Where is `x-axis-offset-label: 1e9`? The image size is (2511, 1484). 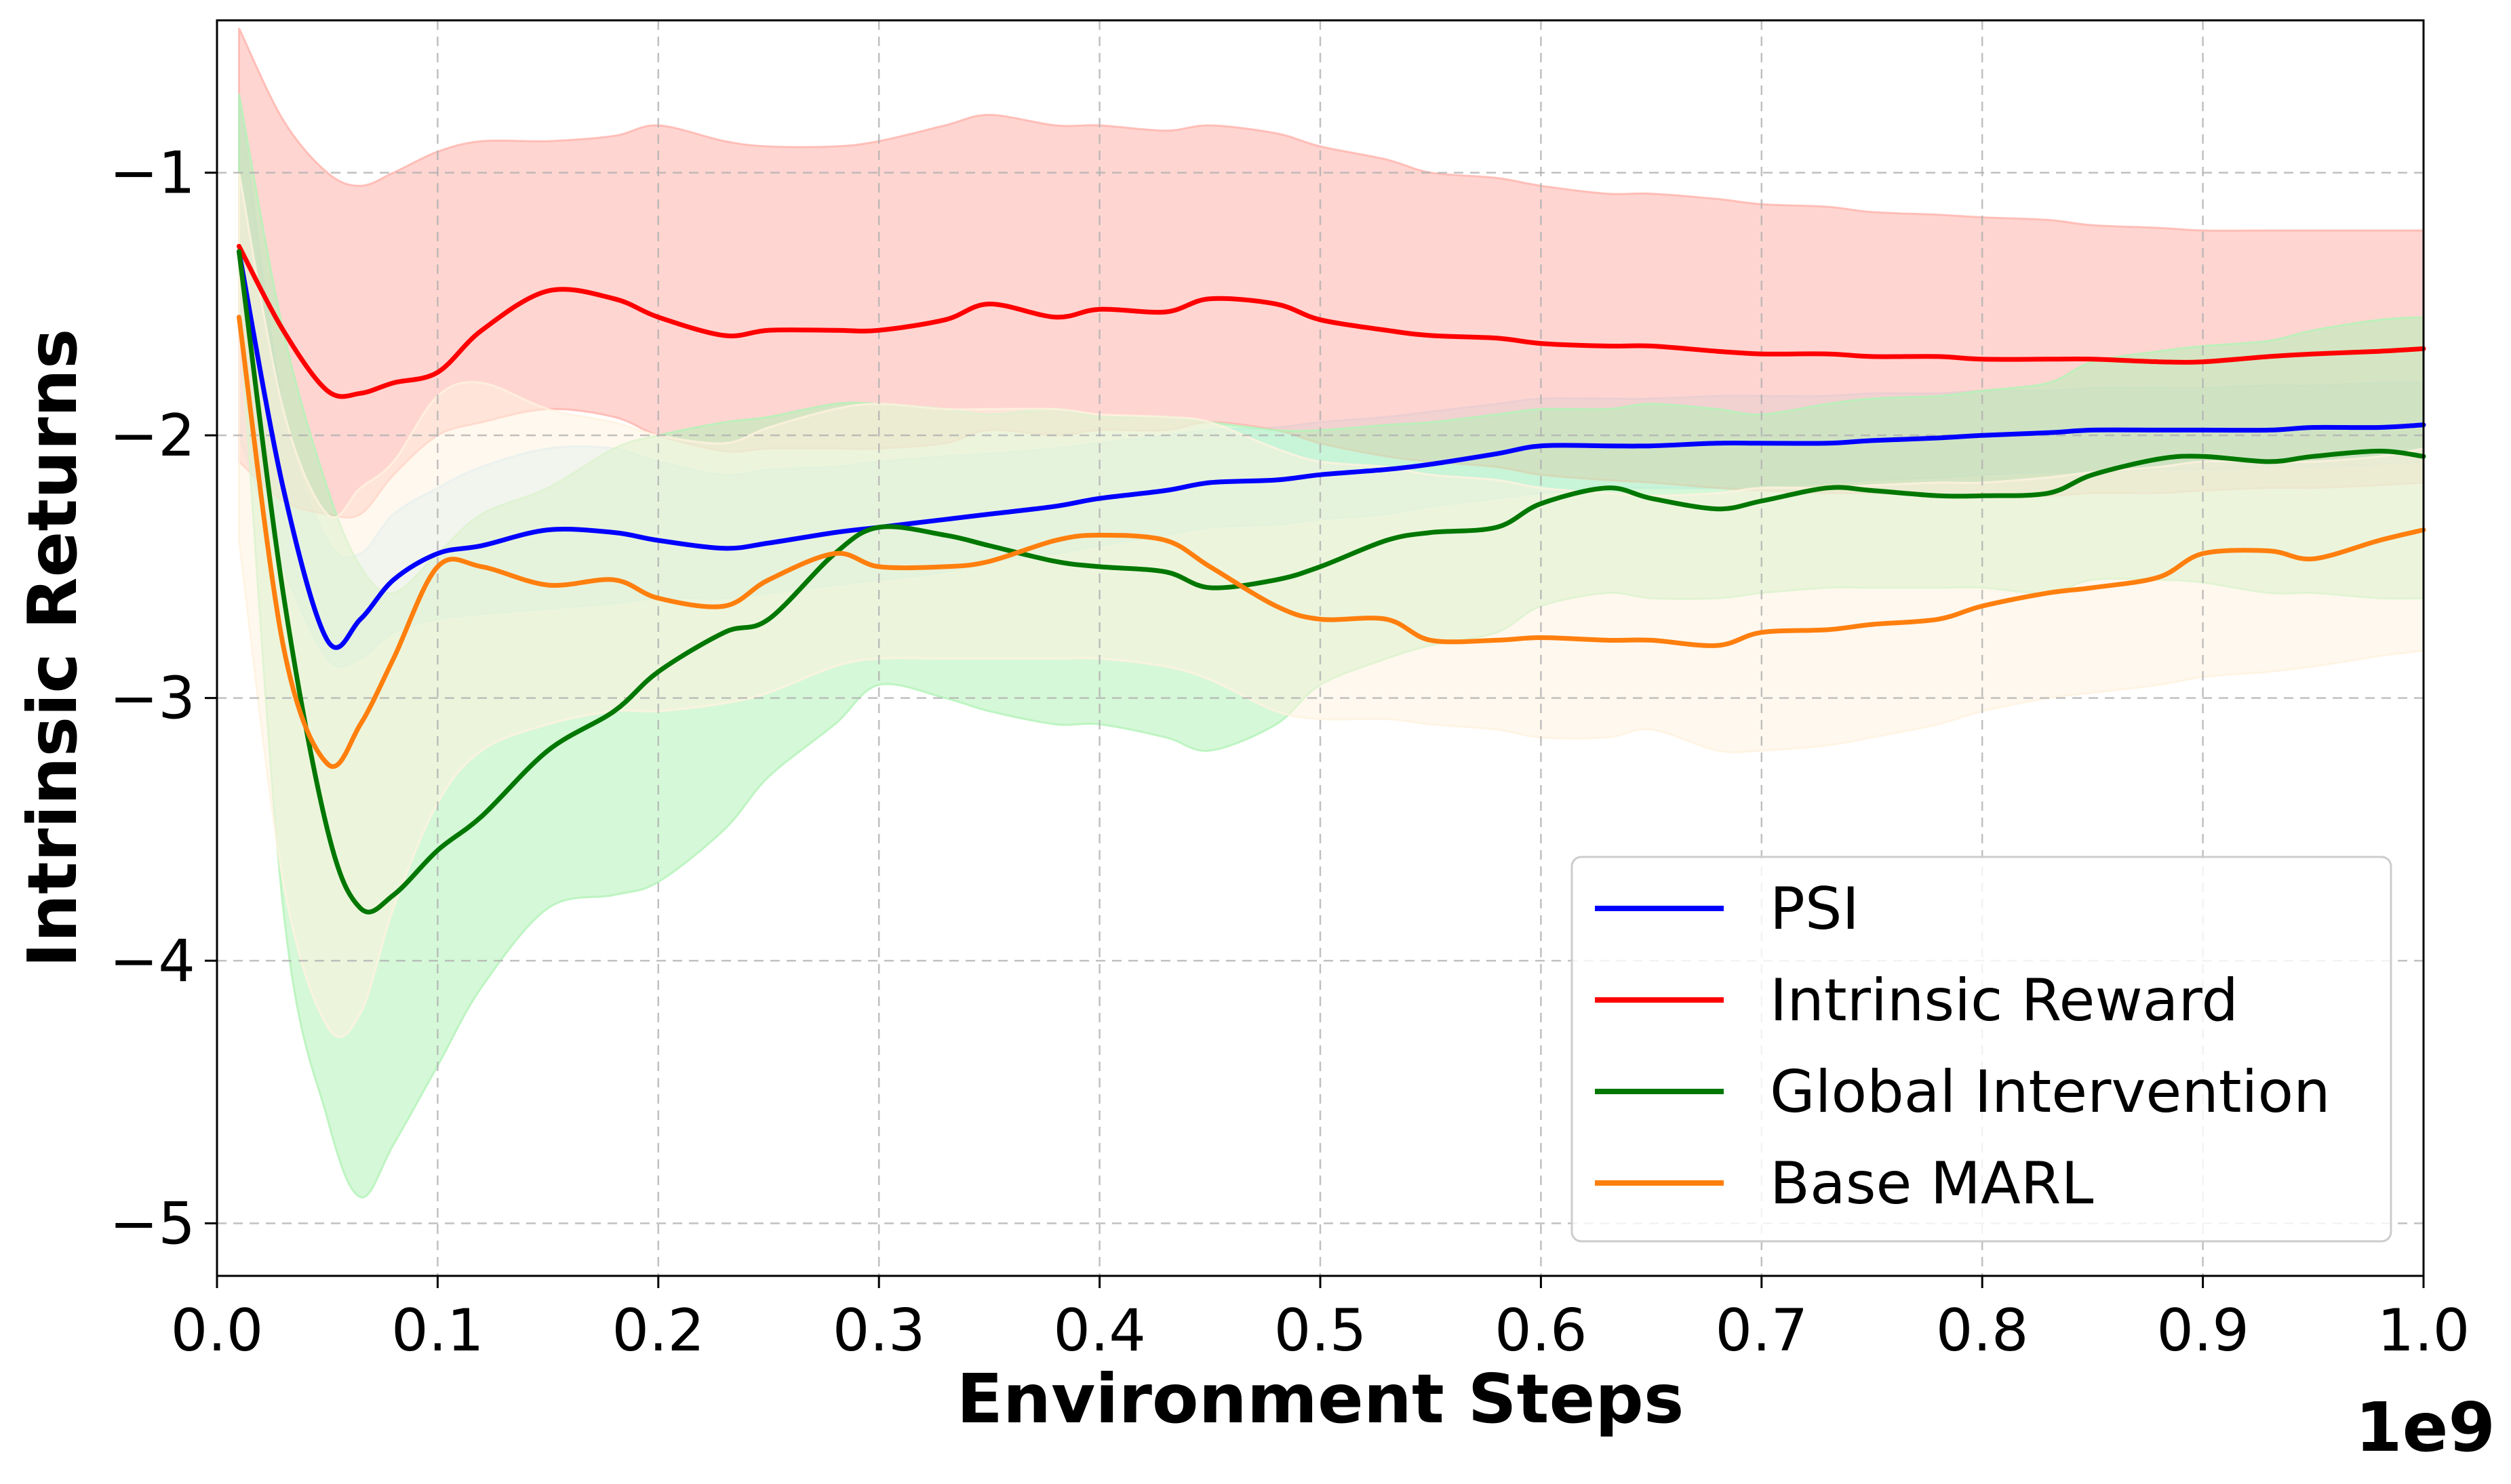
x-axis-offset-label: 1e9 is located at coordinates (2425, 1427).